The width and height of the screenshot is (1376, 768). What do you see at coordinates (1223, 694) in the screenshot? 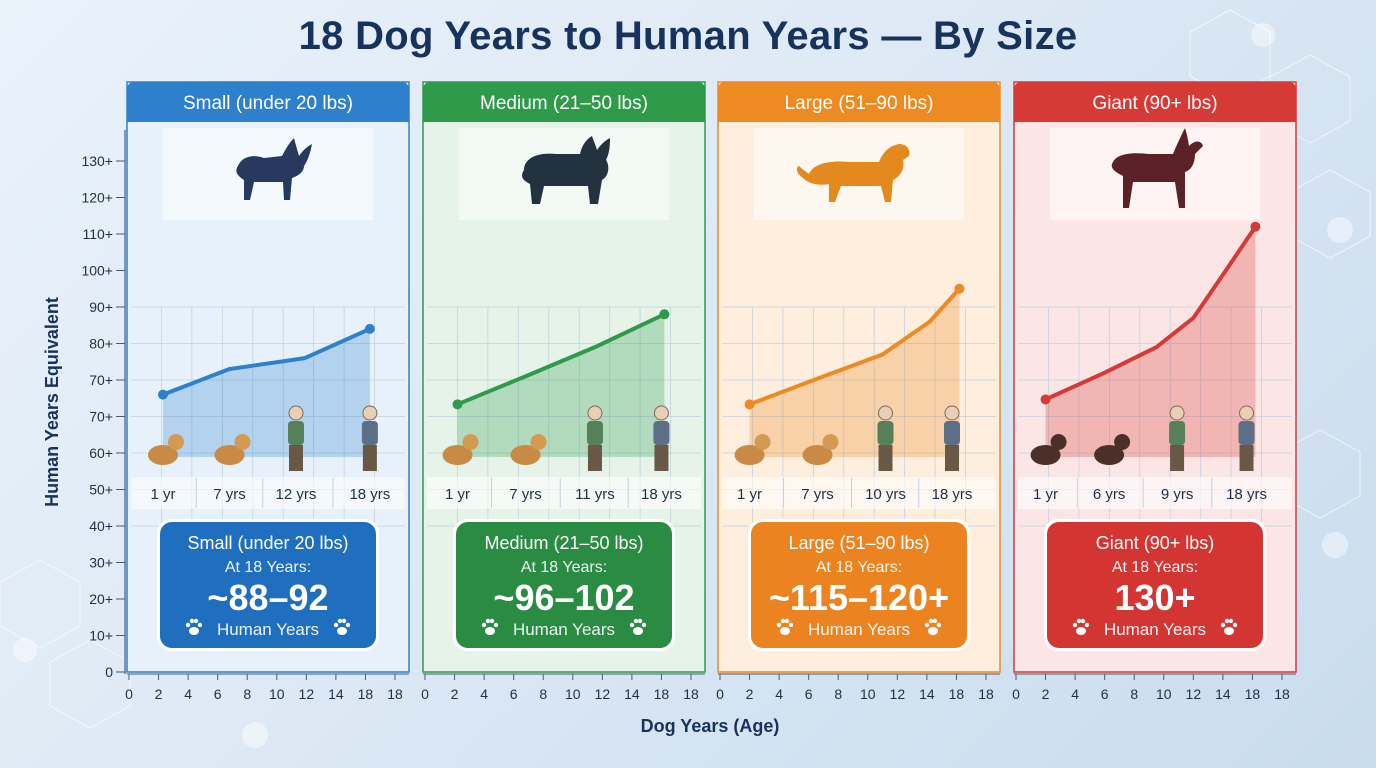
I see `x-tick-label: 14` at bounding box center [1223, 694].